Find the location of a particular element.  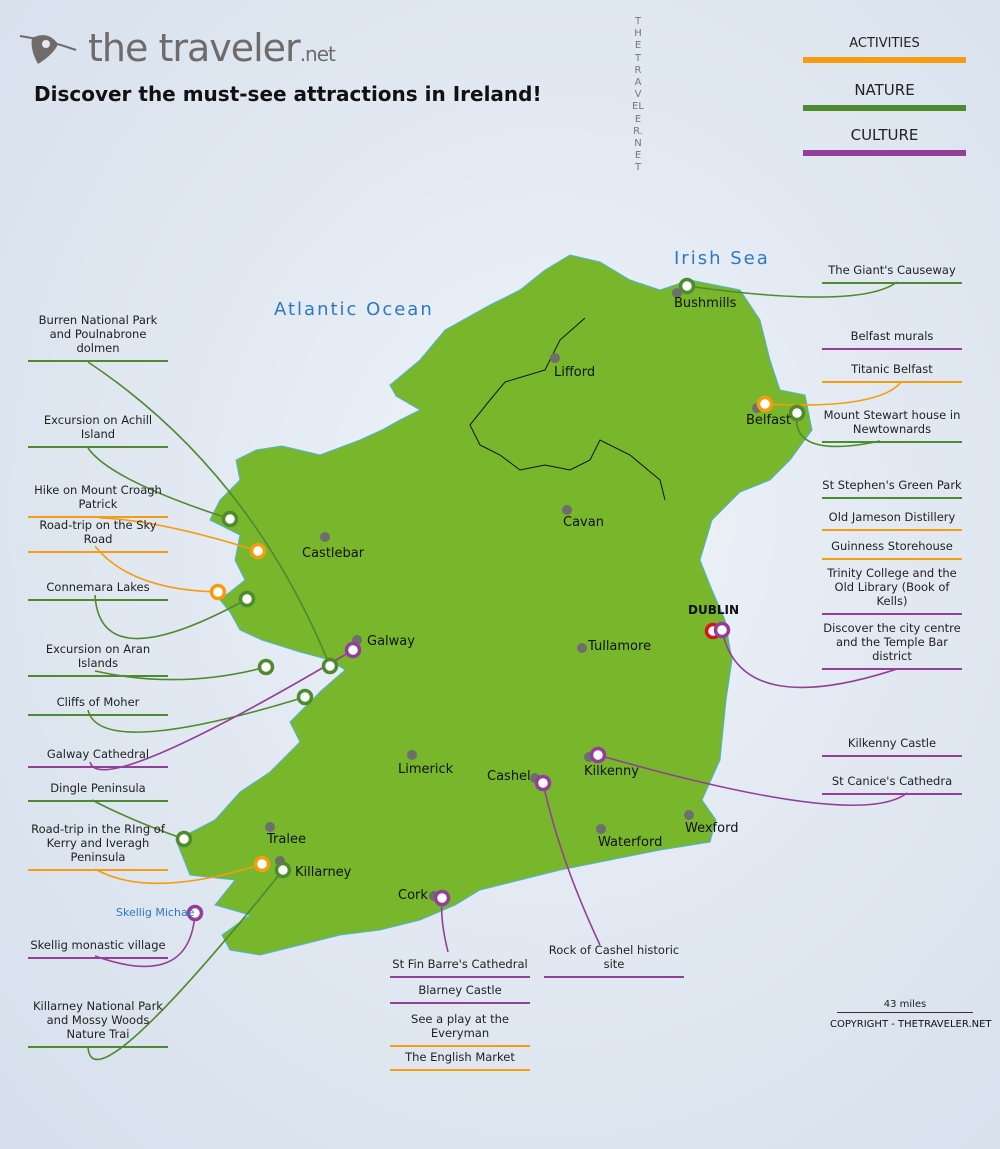

label-english-market: The English Market is located at coordinates (460, 1060).